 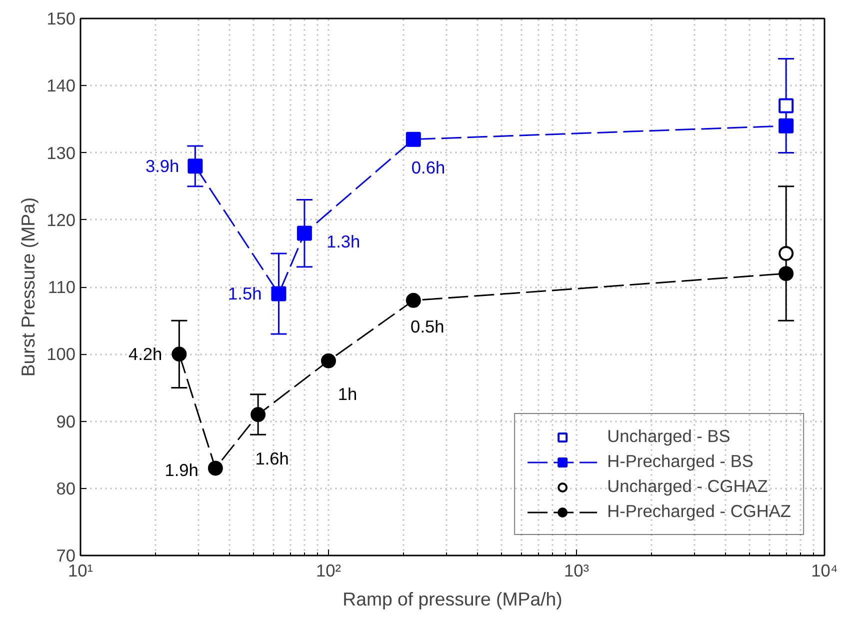 I want to click on legend-label: H-Precharged - BS, so click(x=680, y=461).